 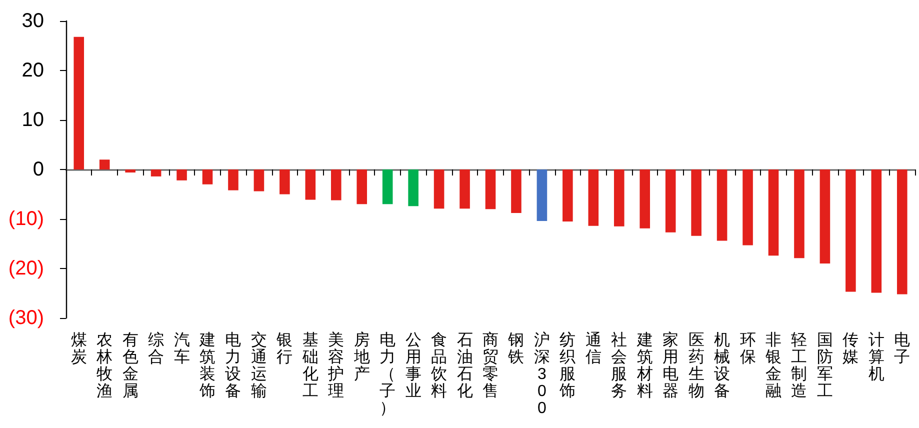 I want to click on x-tick-label: 钢铁, so click(x=515, y=349).